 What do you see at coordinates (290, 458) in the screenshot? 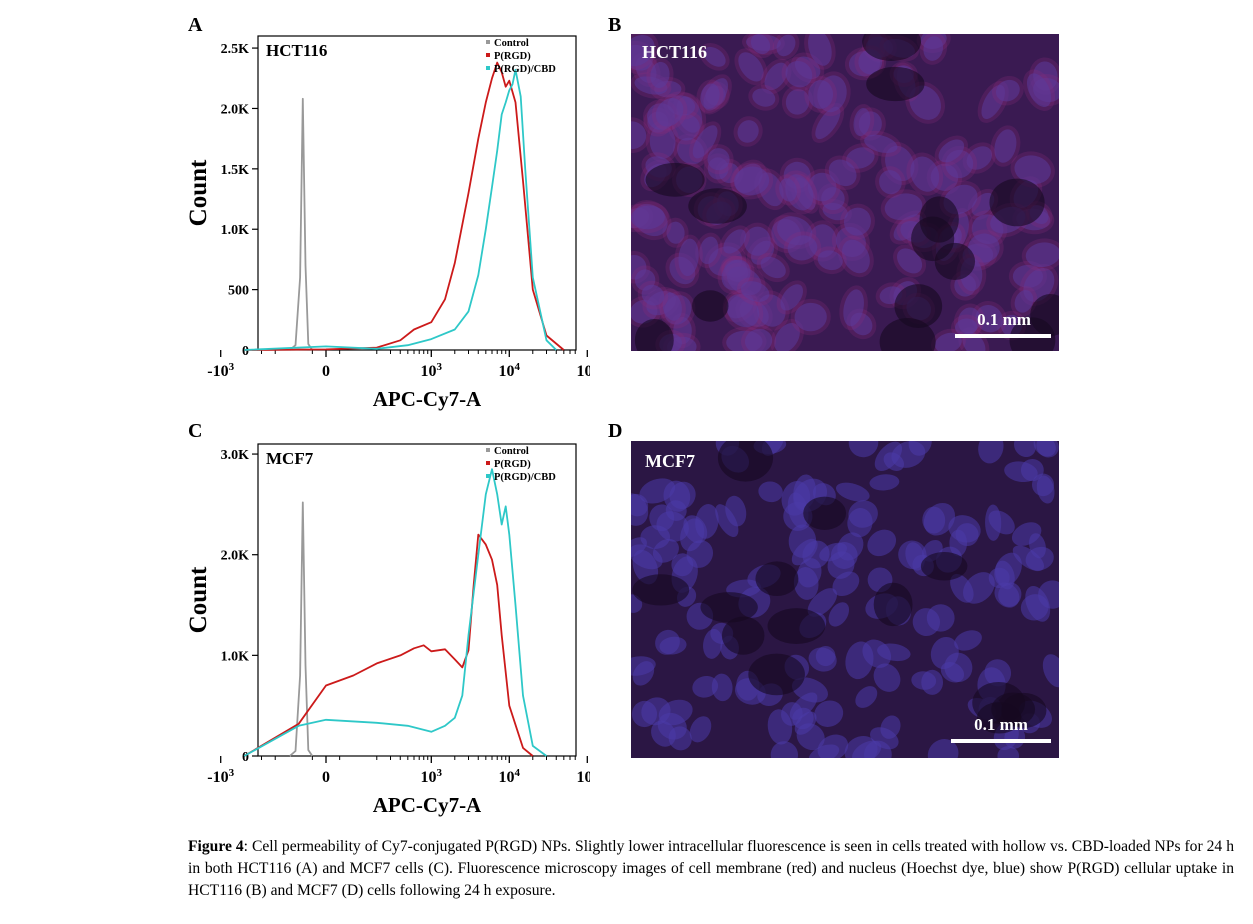
I see `chart-title: MCF7` at bounding box center [290, 458].